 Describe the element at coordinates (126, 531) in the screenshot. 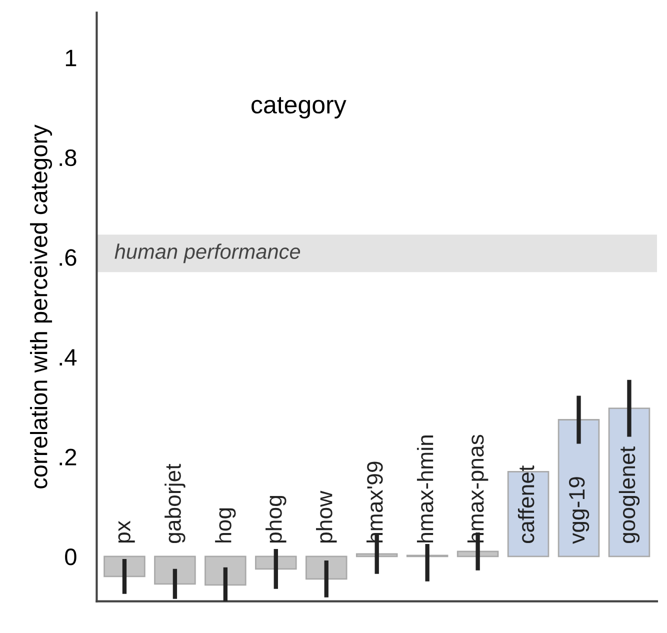

I see `x-tick-label: px` at that location.